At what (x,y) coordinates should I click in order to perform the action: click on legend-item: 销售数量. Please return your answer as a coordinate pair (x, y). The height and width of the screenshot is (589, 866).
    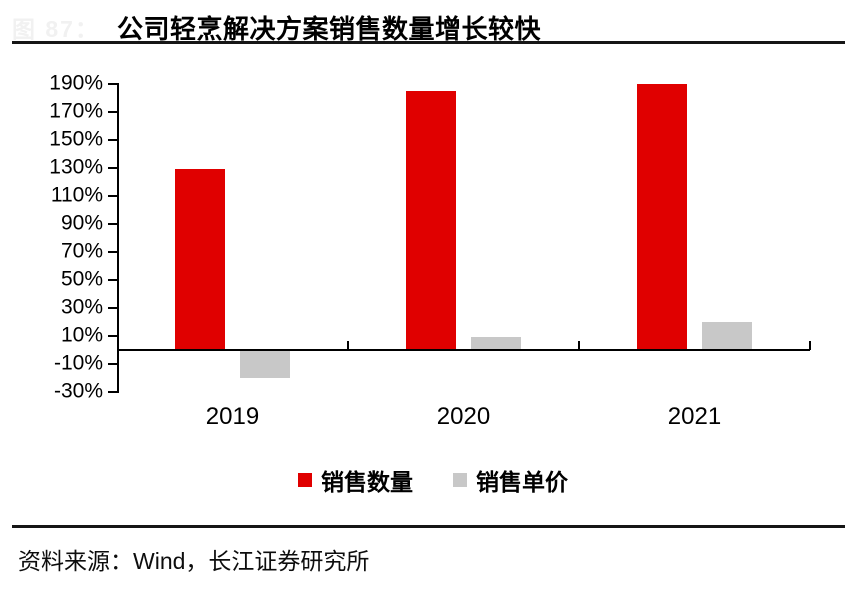
    Looking at the image, I should click on (355, 480).